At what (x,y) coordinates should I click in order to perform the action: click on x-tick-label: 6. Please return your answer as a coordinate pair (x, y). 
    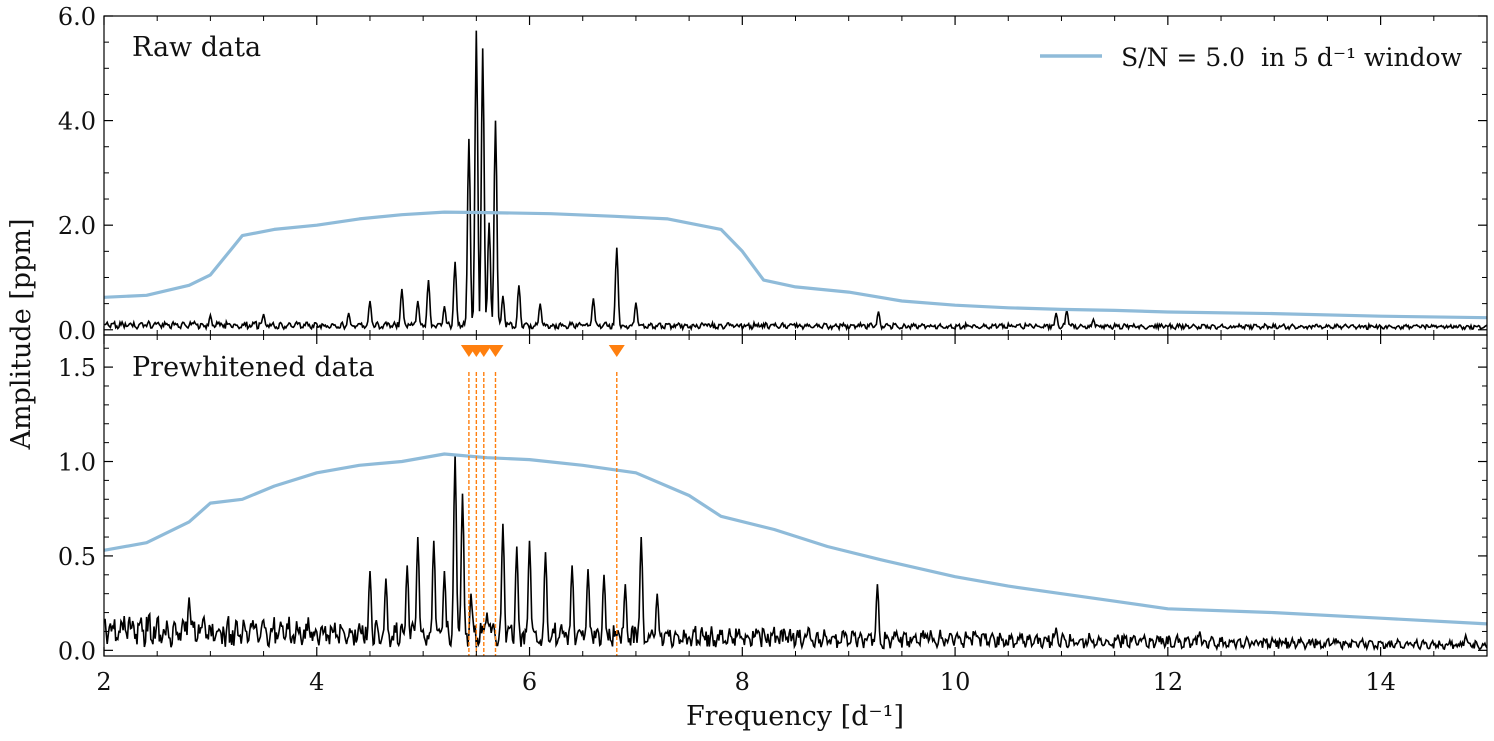
    Looking at the image, I should click on (529, 682).